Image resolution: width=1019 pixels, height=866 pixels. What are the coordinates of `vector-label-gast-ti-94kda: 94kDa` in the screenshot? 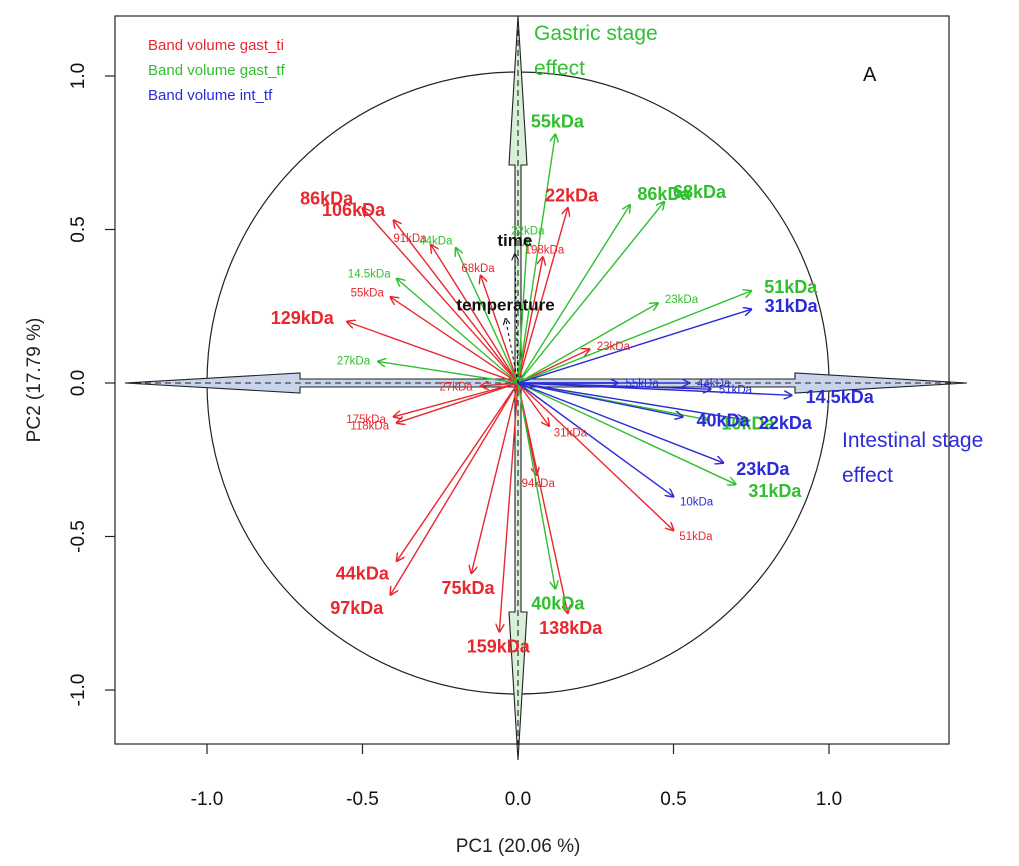 It's located at (539, 484).